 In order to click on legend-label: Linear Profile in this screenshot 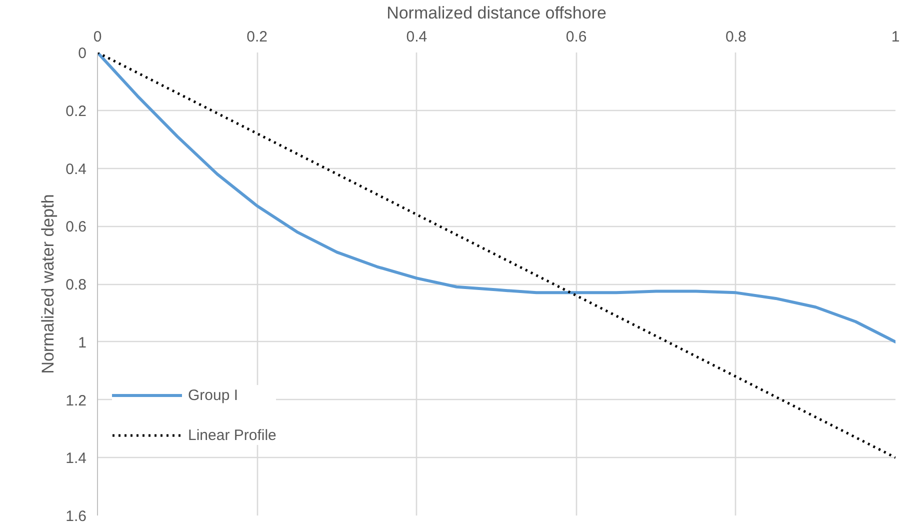, I will do `click(232, 435)`.